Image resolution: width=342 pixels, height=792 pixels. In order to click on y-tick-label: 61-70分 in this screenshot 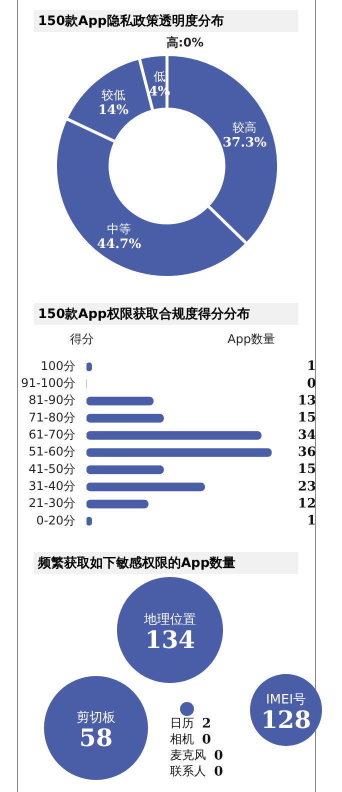, I will do `click(52, 435)`.